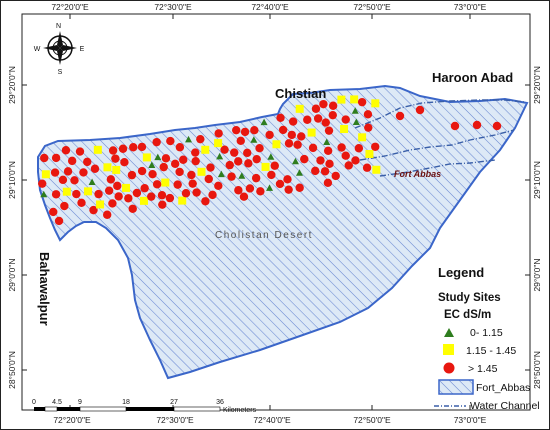  Describe the element at coordinates (372, 420) in the screenshot. I see `bottom-tick-label: 72°50'0"E` at that location.